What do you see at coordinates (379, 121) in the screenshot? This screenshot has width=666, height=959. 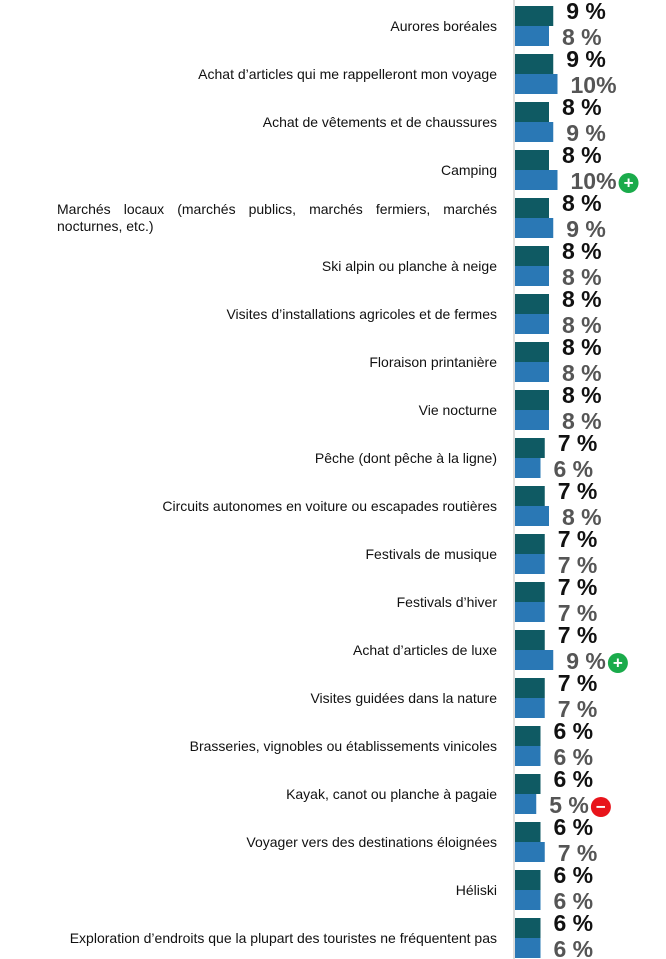 I see `category-text: Achat de vêtements et de chaussures` at bounding box center [379, 121].